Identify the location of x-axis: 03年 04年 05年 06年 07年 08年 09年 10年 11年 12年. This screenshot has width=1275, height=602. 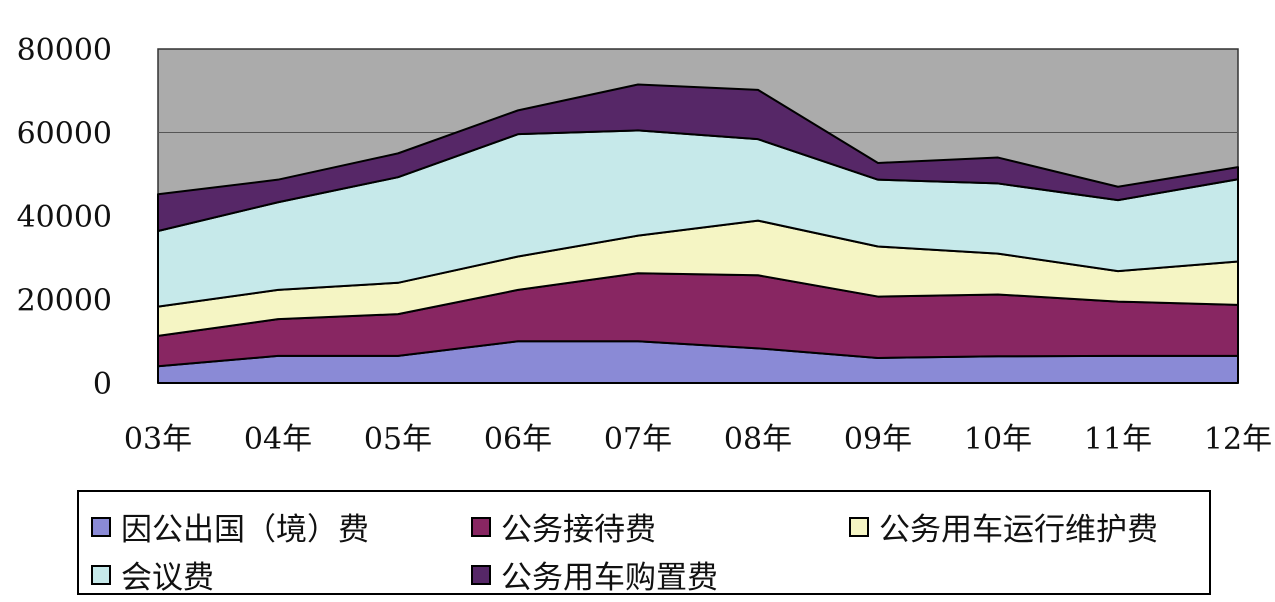
(698, 439).